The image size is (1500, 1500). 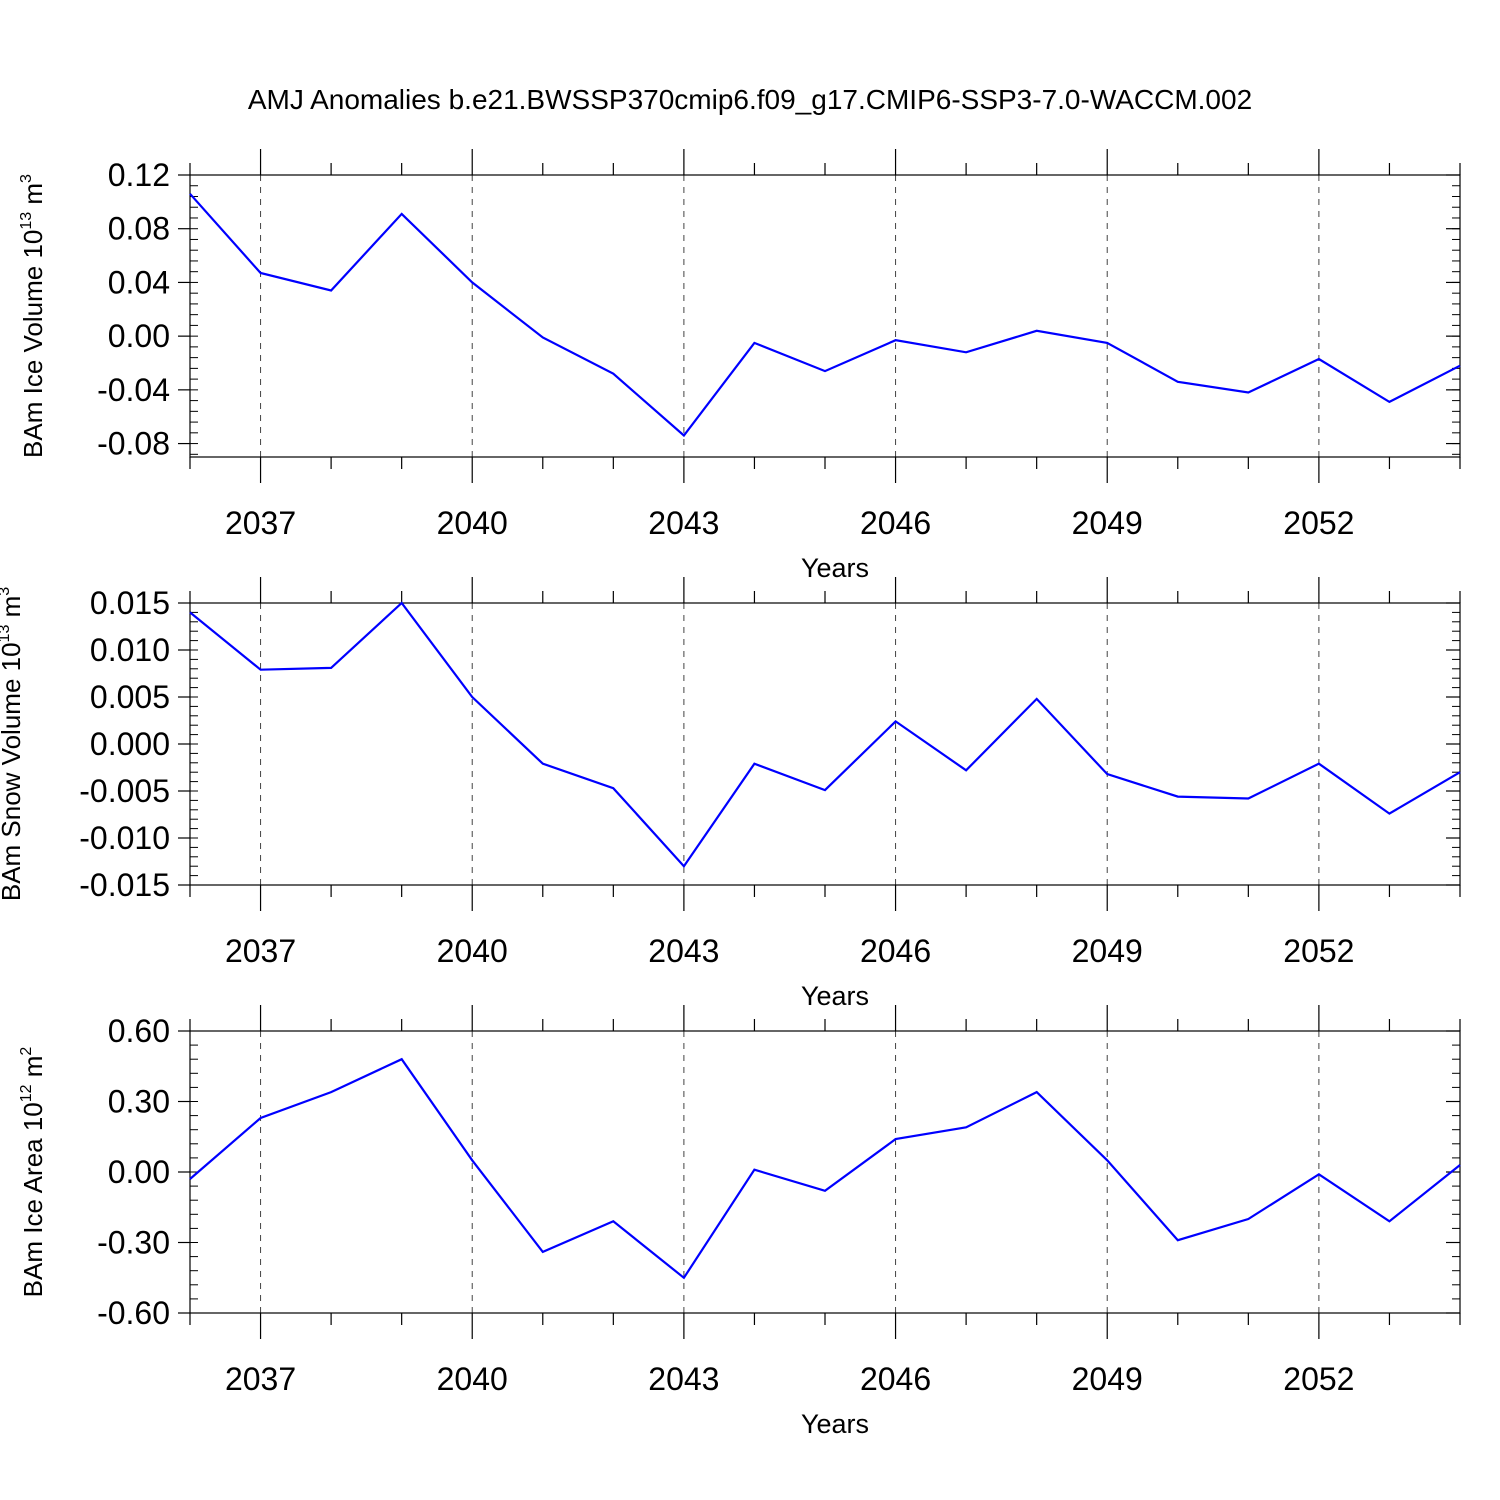 I want to click on y-axis-label: BAm Ice Volume 1013 m3, so click(x=33, y=316).